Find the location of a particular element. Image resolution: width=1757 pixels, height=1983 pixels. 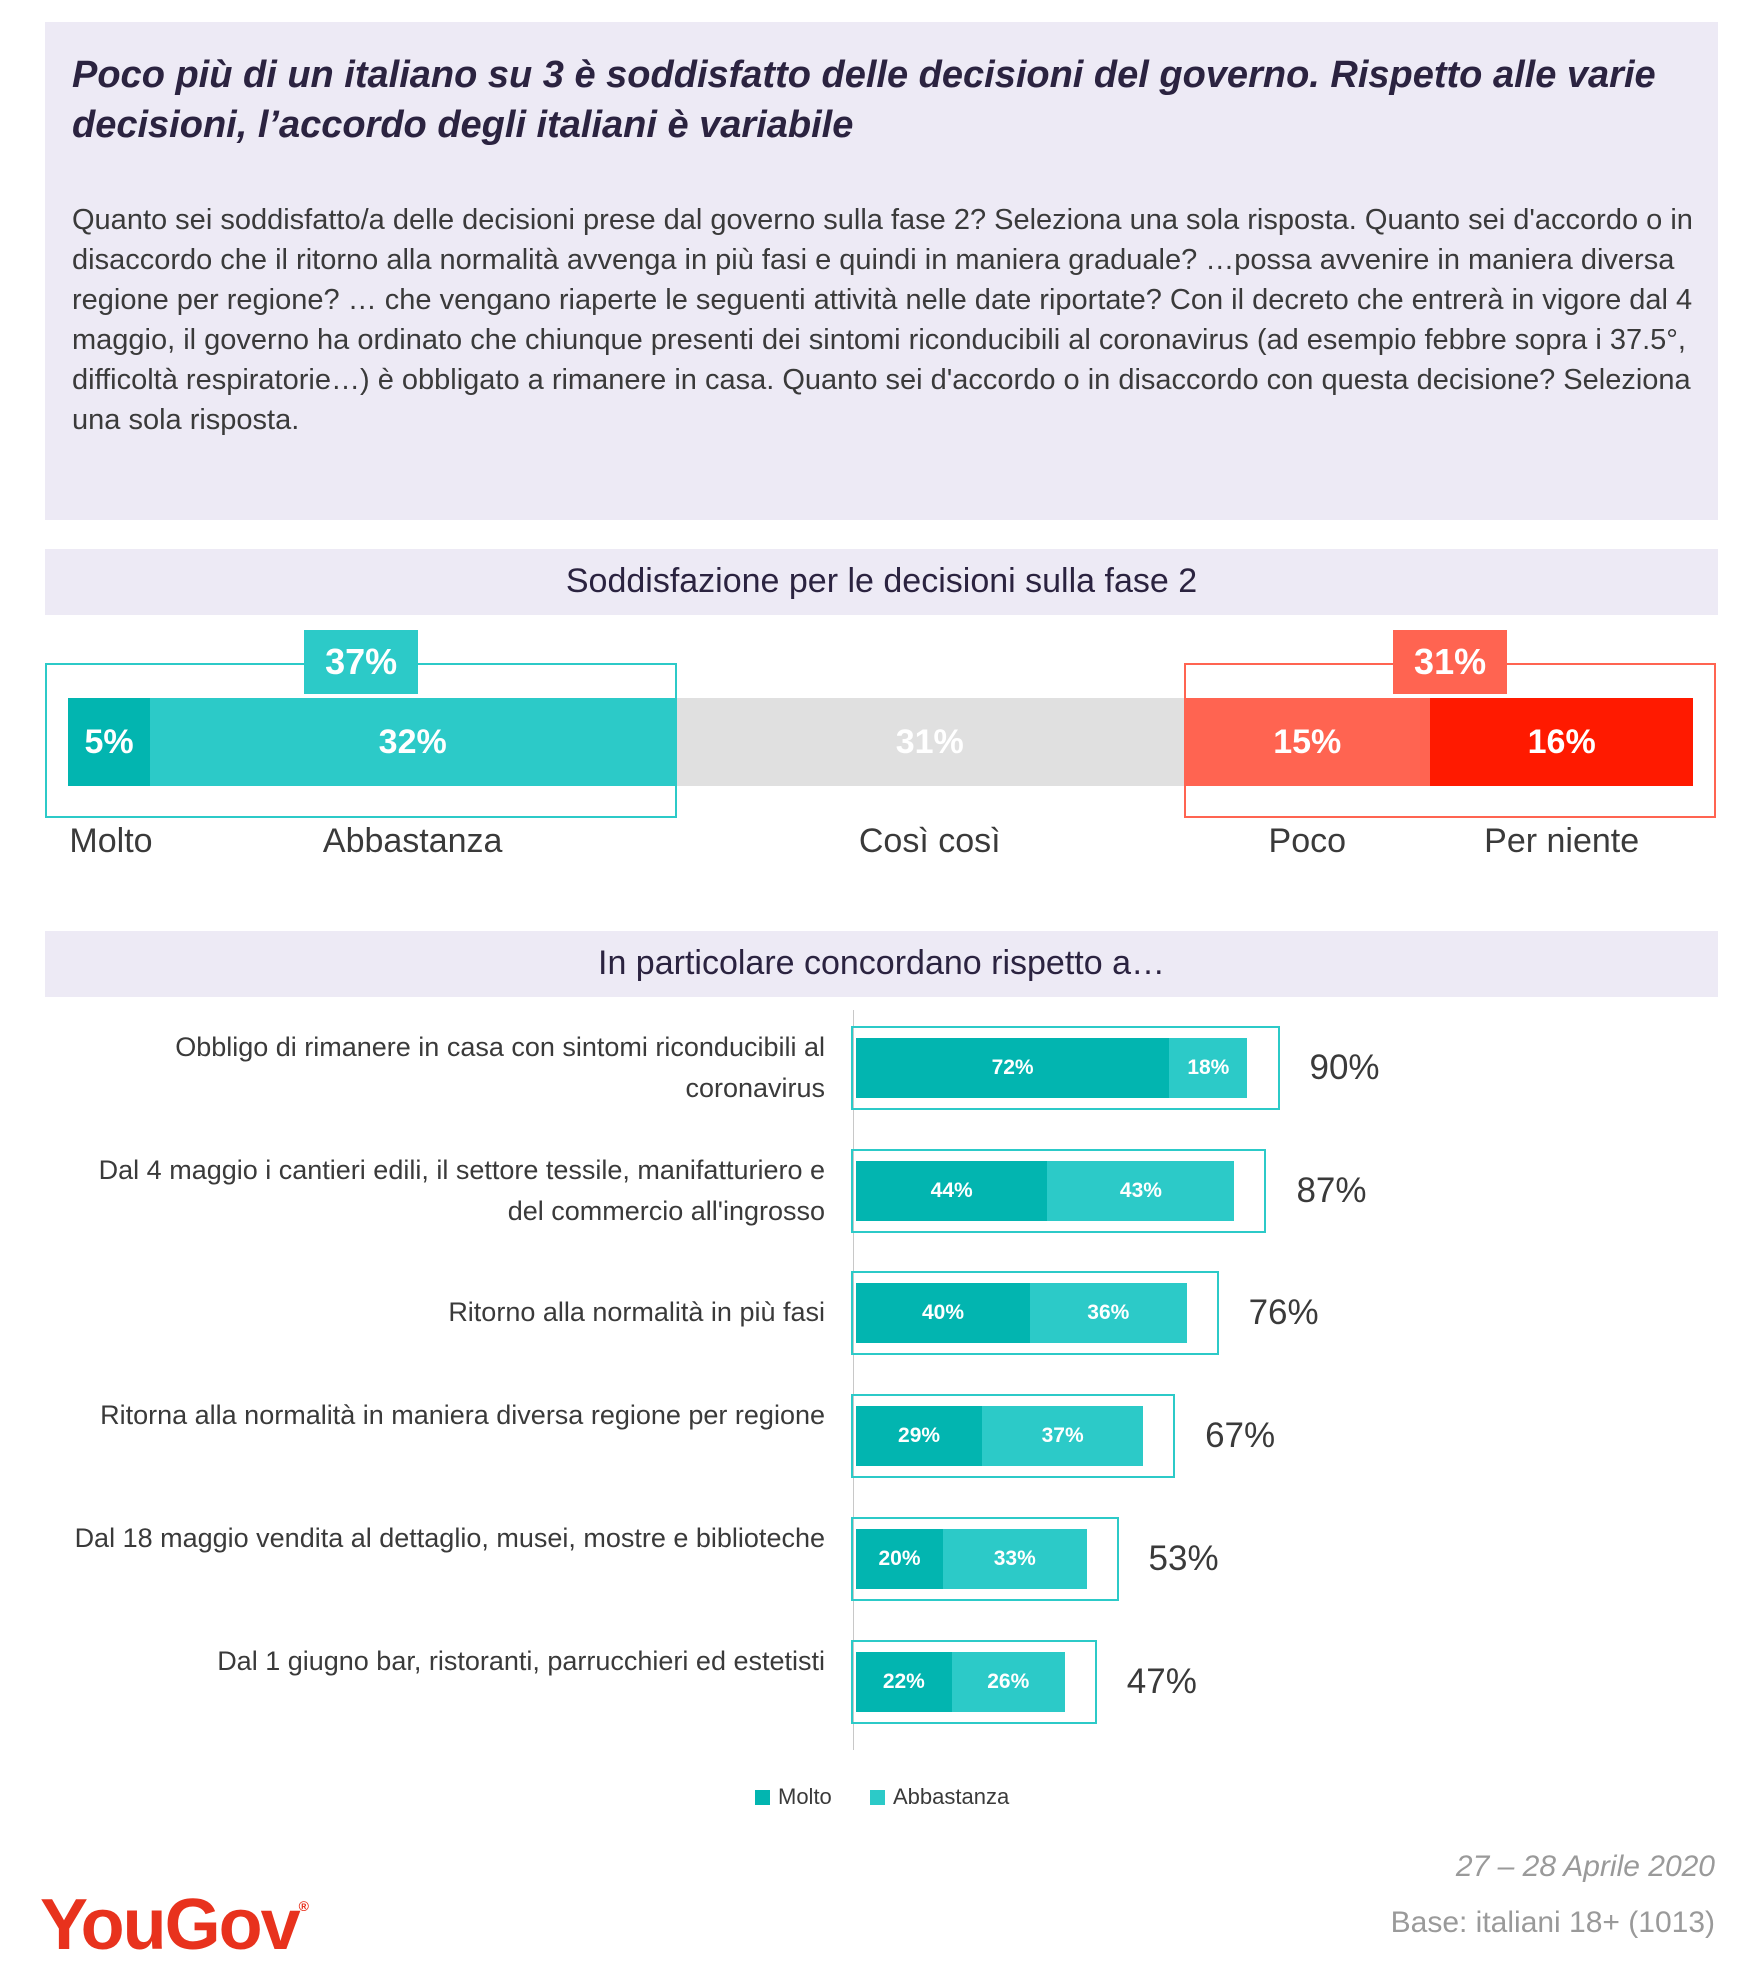

section2-bar is located at coordinates (881, 964).